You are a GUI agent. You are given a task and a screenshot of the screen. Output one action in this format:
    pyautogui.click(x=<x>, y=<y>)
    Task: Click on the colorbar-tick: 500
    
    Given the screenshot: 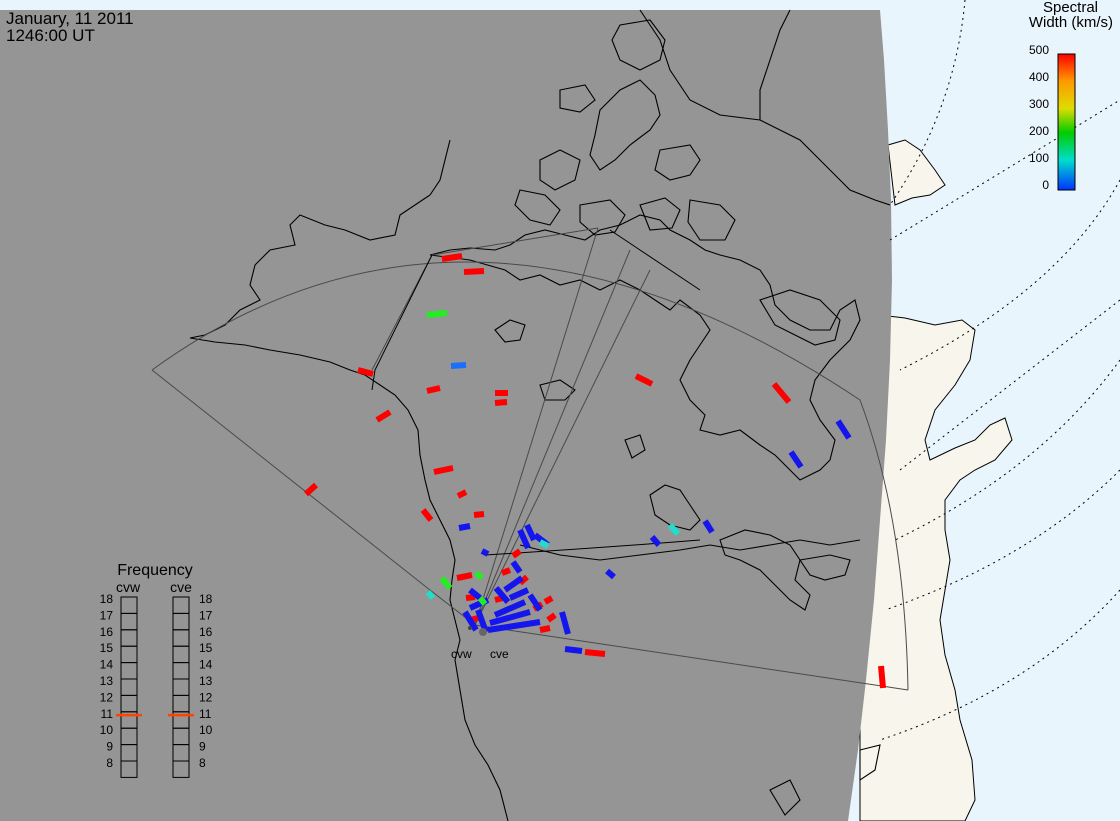 What is the action you would take?
    pyautogui.click(x=1039, y=50)
    